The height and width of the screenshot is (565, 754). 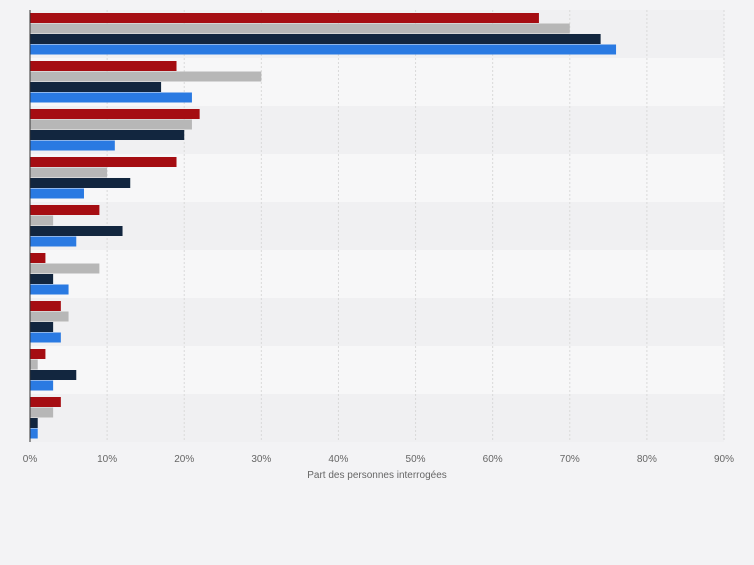 I want to click on x-tick-label: 60%, so click(x=493, y=459).